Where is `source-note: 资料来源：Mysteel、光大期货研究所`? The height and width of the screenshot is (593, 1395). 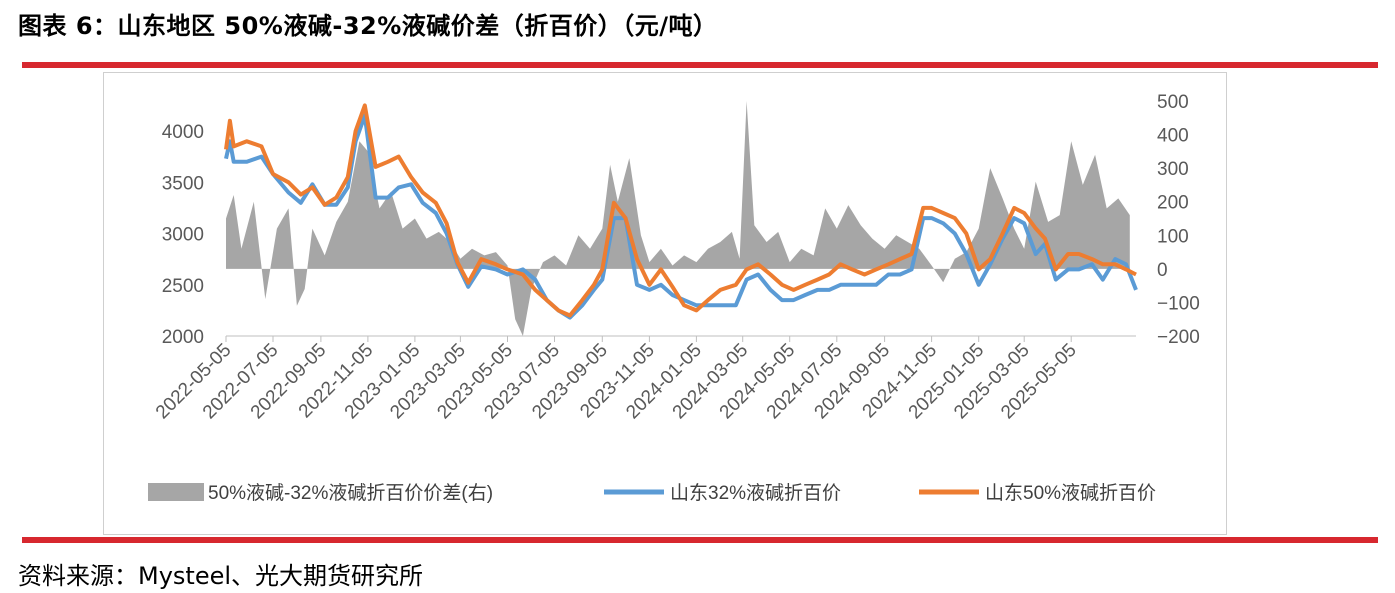
source-note: 资料来源：Mysteel、光大期货研究所 is located at coordinates (221, 576).